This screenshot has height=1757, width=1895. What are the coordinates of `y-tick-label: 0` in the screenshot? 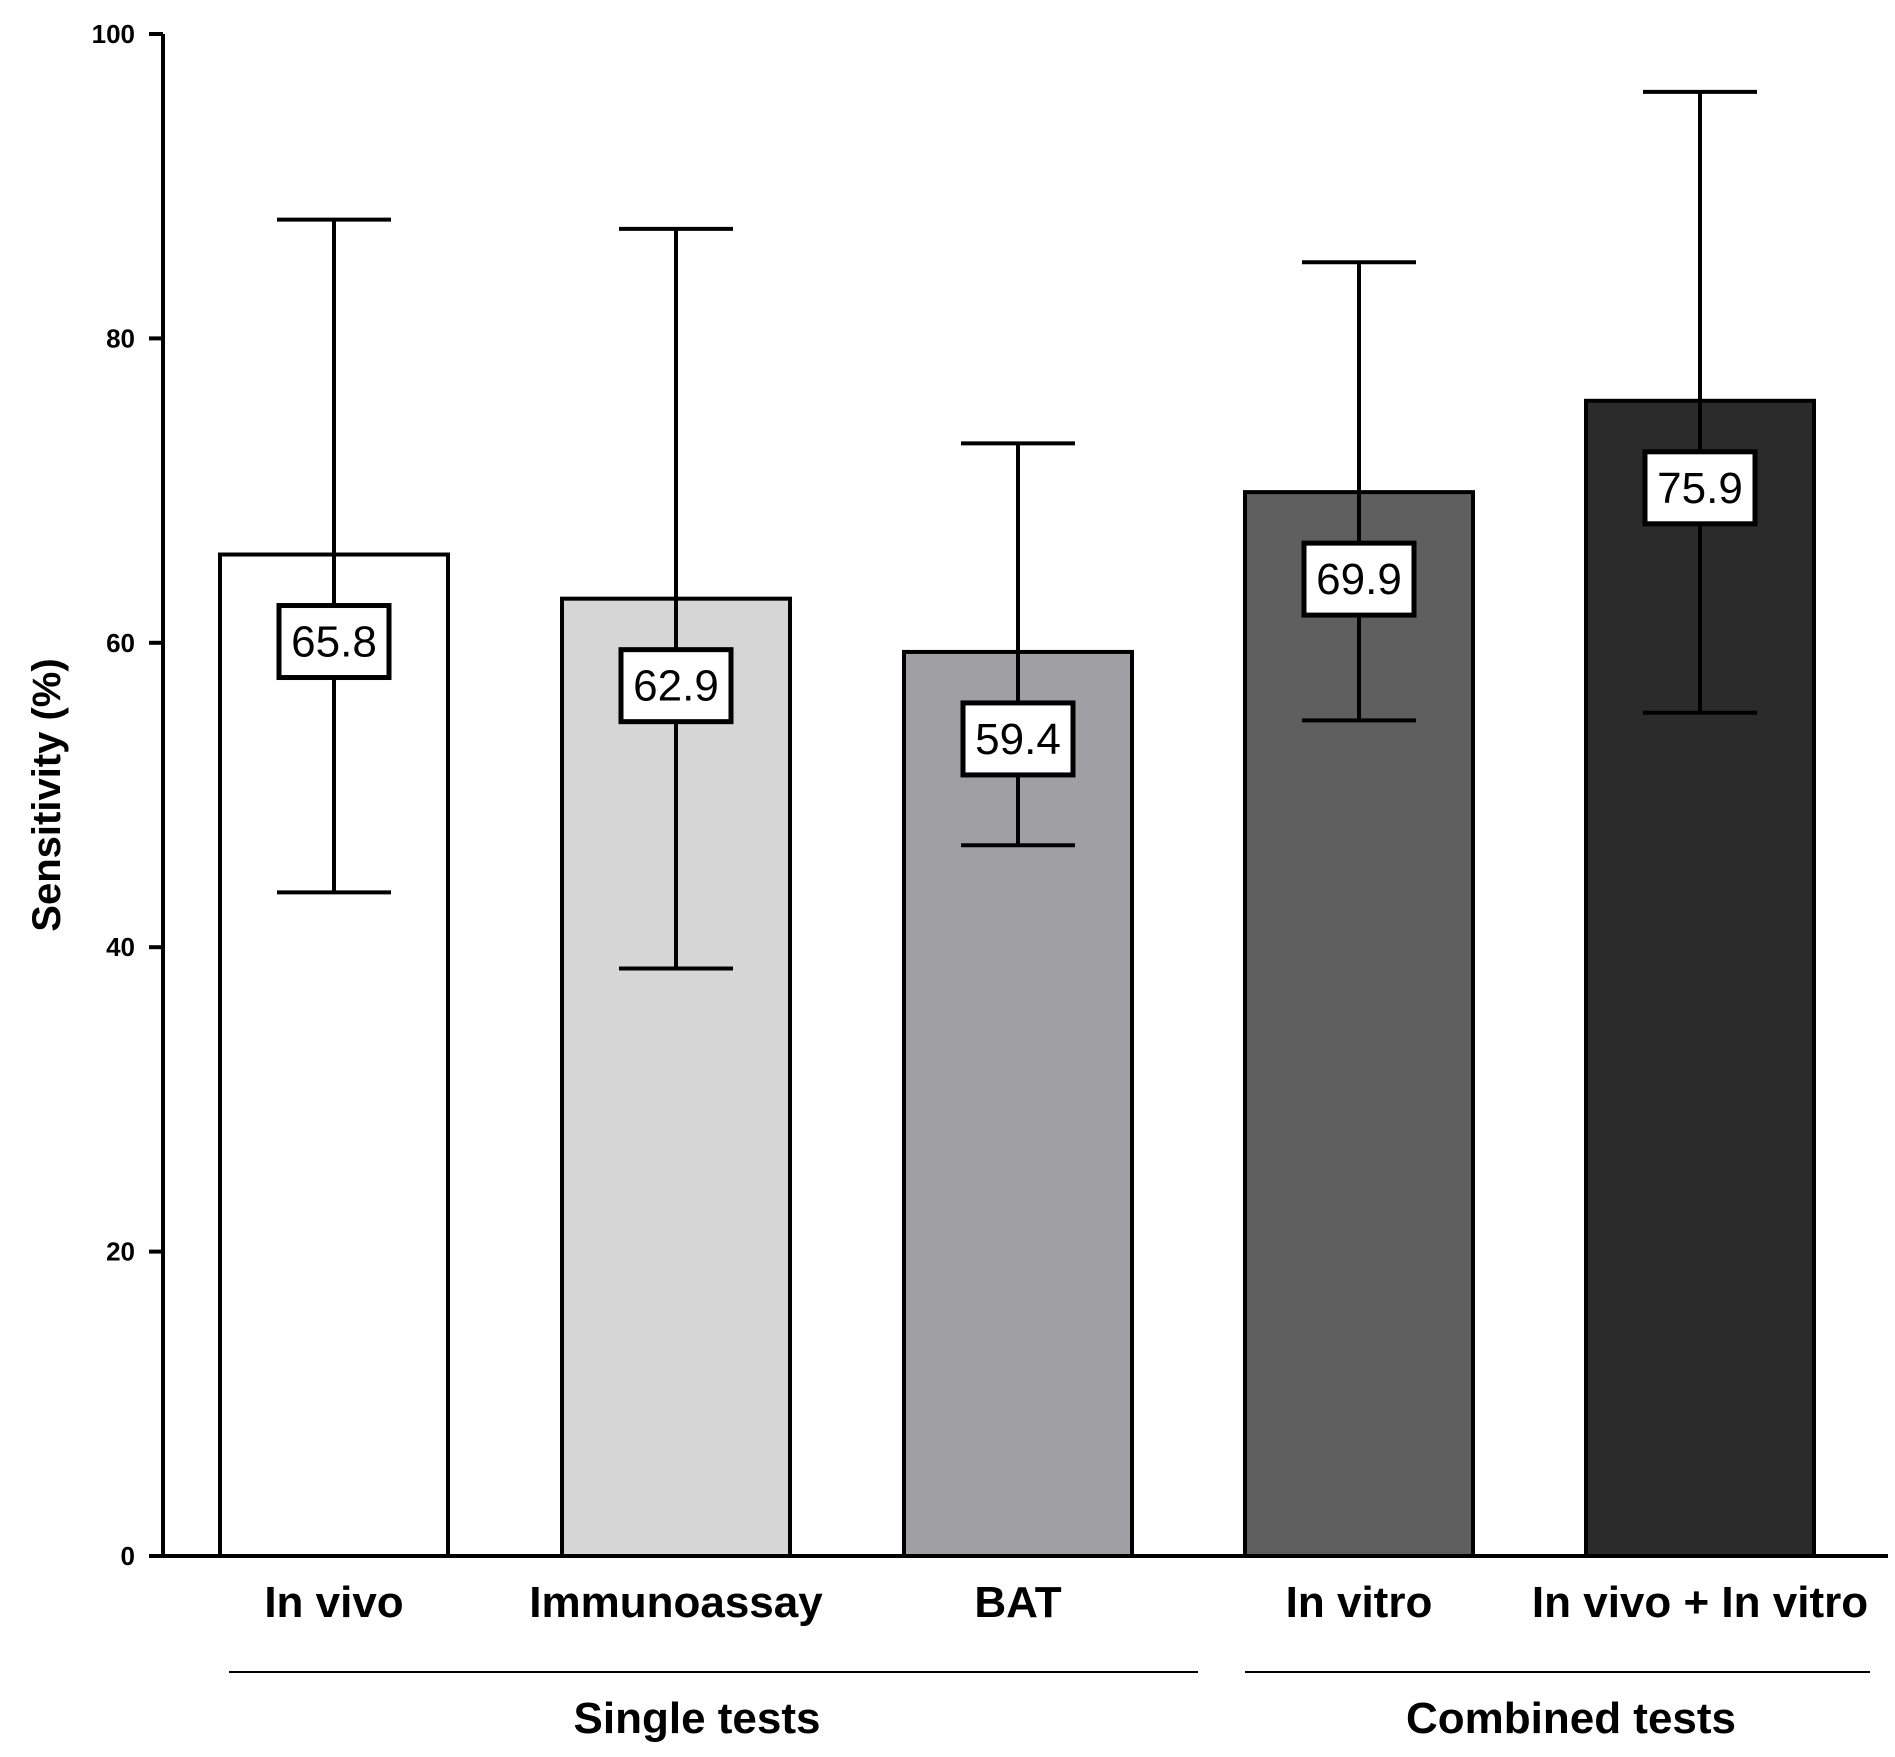 It's located at (128, 1556).